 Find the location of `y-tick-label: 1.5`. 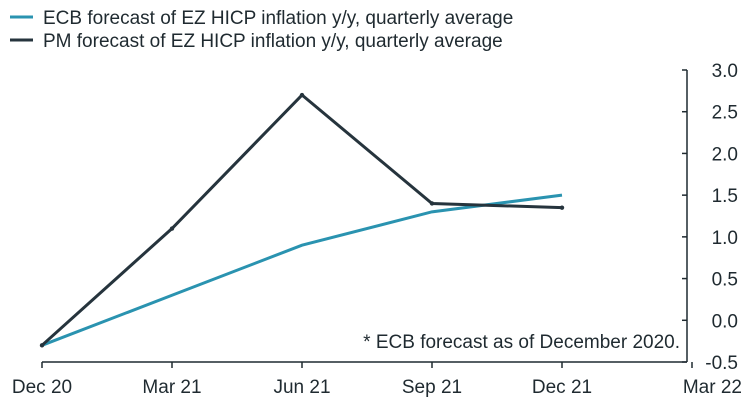

y-tick-label: 1.5 is located at coordinates (725, 196).